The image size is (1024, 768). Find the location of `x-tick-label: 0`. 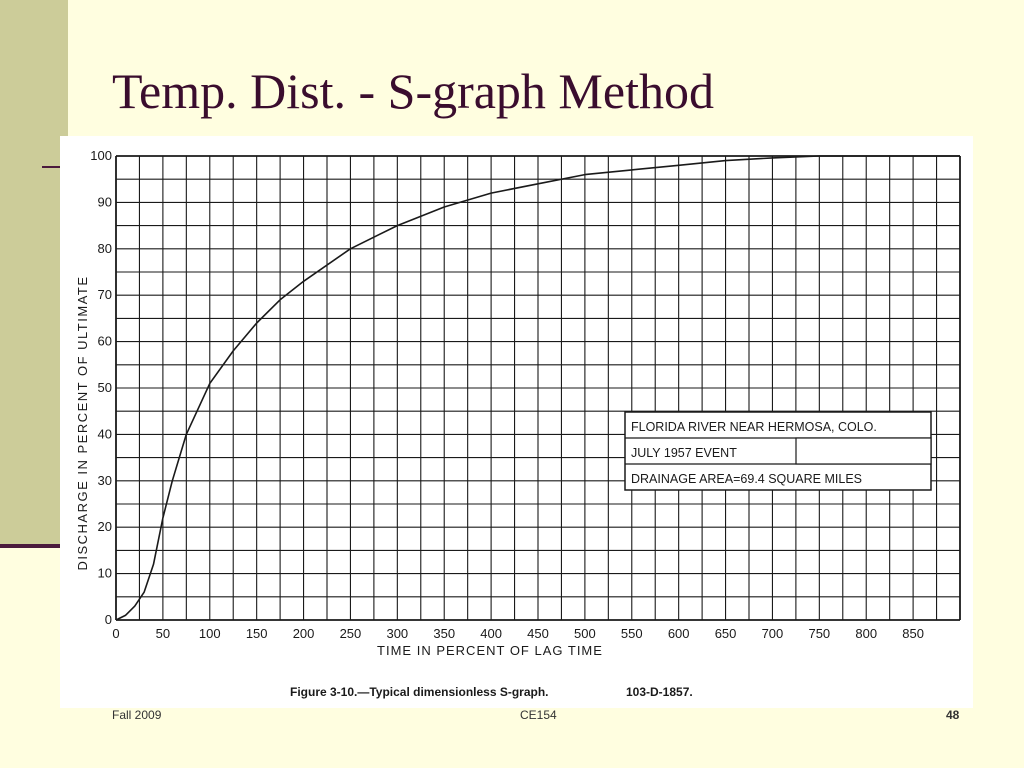

x-tick-label: 0 is located at coordinates (115, 633).